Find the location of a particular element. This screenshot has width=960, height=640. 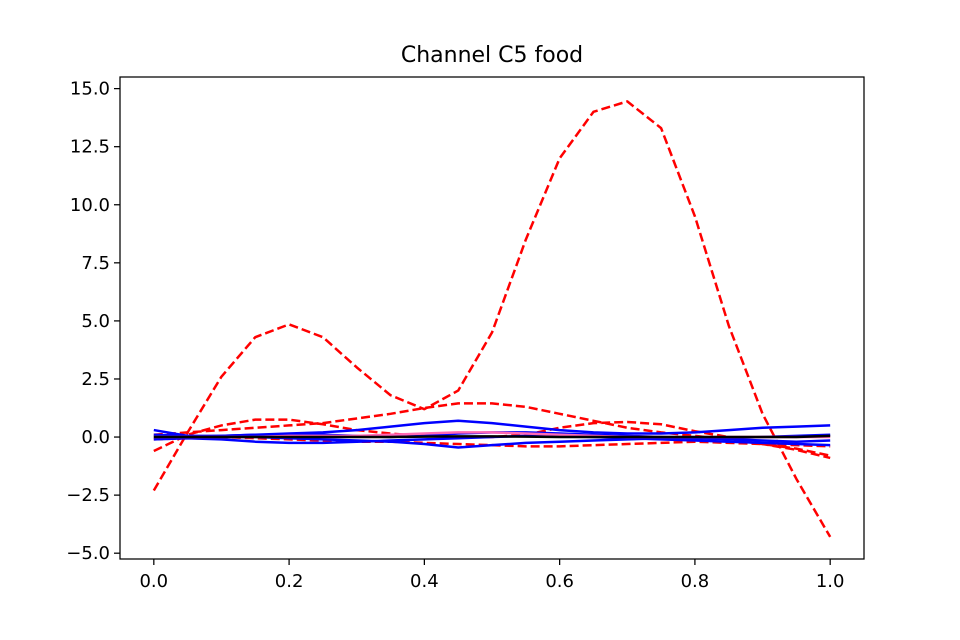

x-tick-label: 0.8 is located at coordinates (695, 581).